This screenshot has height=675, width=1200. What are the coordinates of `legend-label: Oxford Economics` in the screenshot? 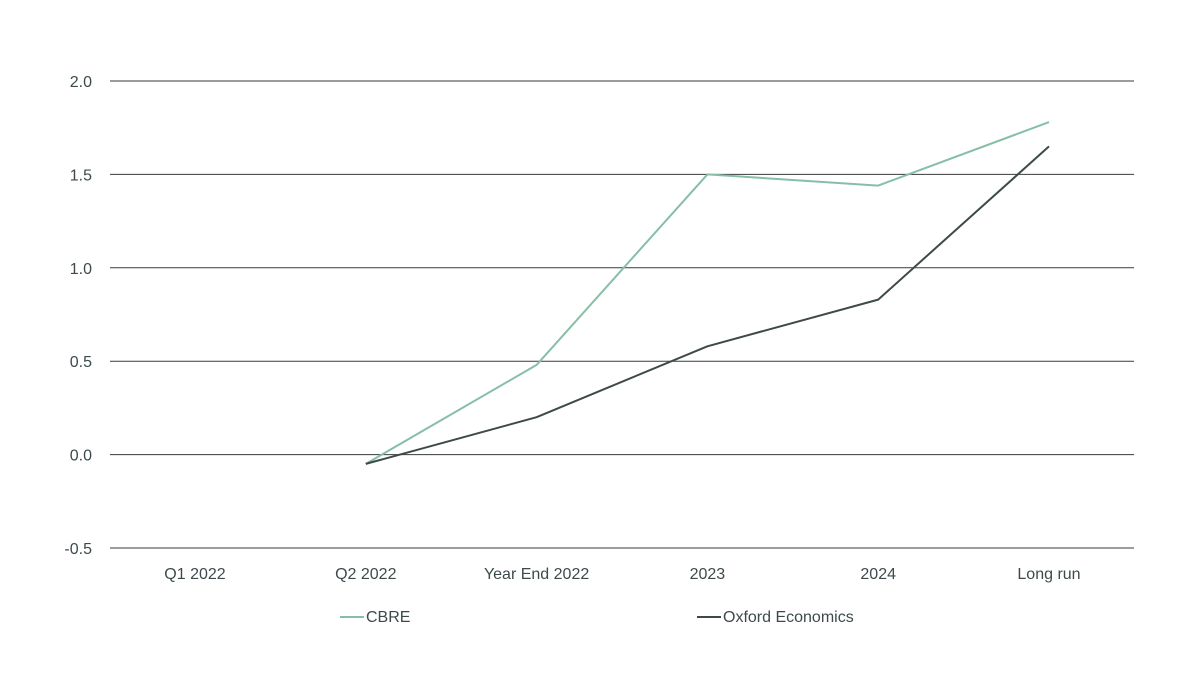 It's located at (788, 617).